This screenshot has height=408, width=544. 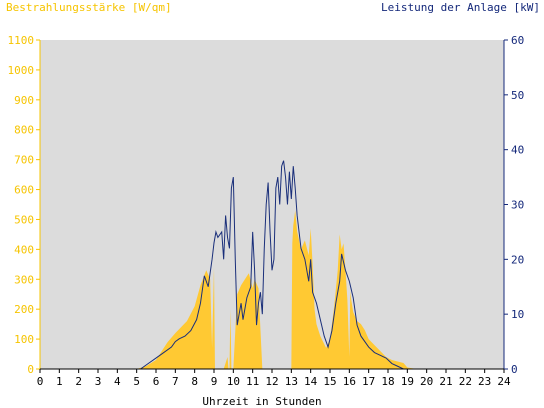 I want to click on x-tick-label: 1, so click(x=59, y=381).